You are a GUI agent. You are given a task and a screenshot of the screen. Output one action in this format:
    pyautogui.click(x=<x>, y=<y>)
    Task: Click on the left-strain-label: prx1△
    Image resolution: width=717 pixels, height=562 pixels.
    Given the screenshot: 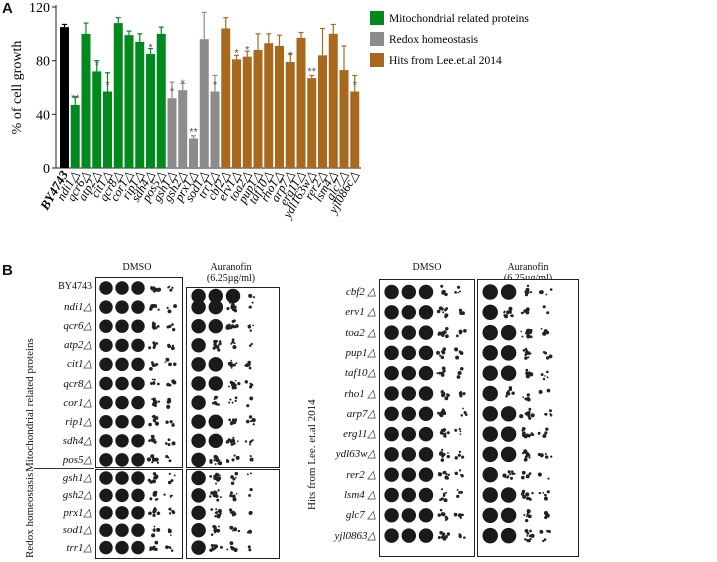 What is the action you would take?
    pyautogui.click(x=77, y=512)
    